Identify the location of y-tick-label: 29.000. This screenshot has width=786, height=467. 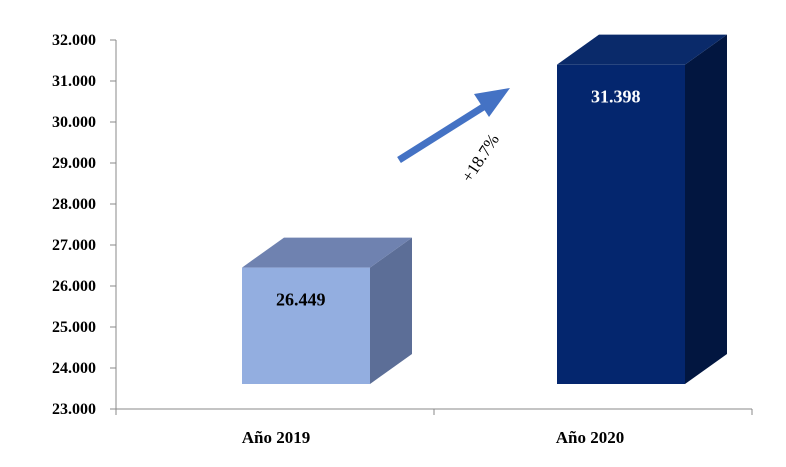
(74, 163).